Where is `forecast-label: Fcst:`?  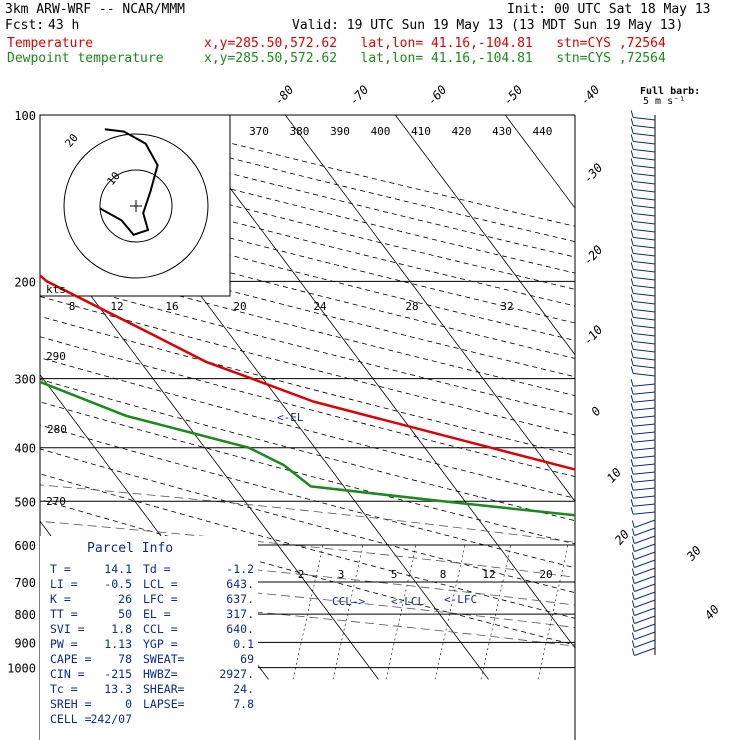
forecast-label: Fcst: is located at coordinates (25, 25).